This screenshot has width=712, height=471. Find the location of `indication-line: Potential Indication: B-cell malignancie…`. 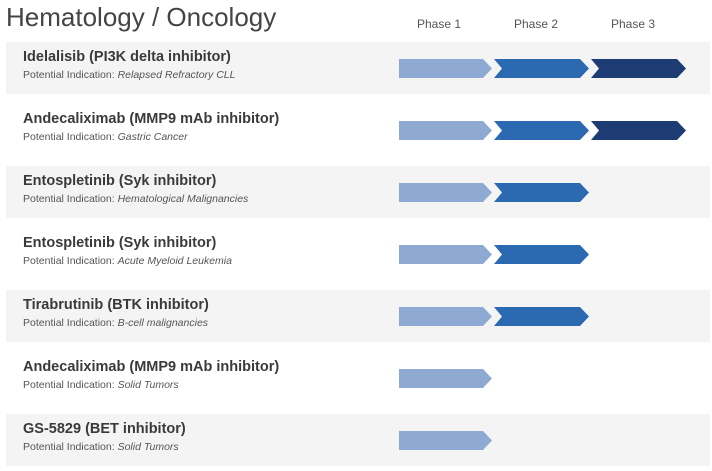

indication-line: Potential Indication: B-cell malignancie… is located at coordinates (115, 323).